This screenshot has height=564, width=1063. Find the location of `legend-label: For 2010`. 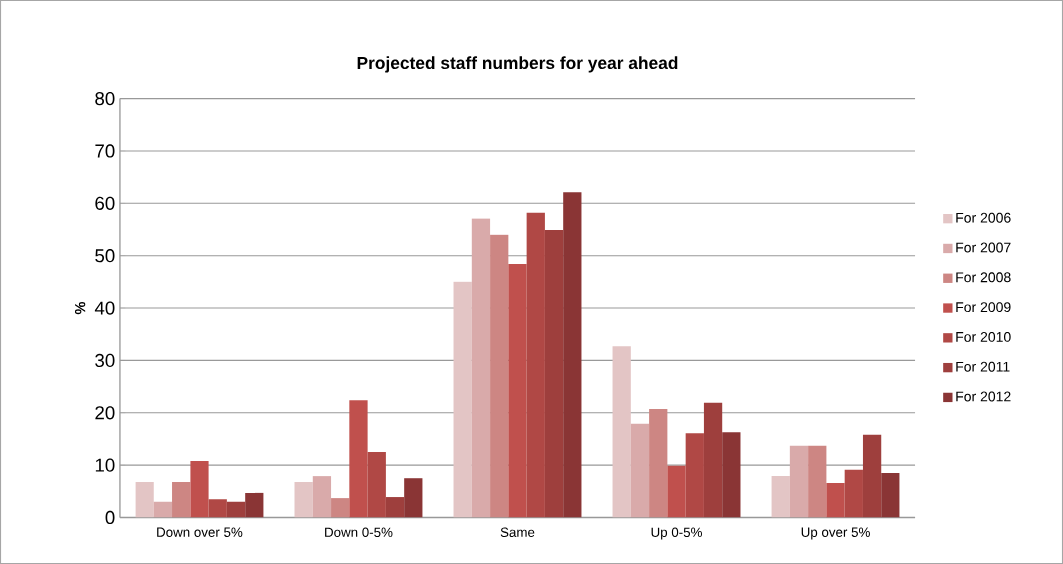

legend-label: For 2010 is located at coordinates (983, 336).